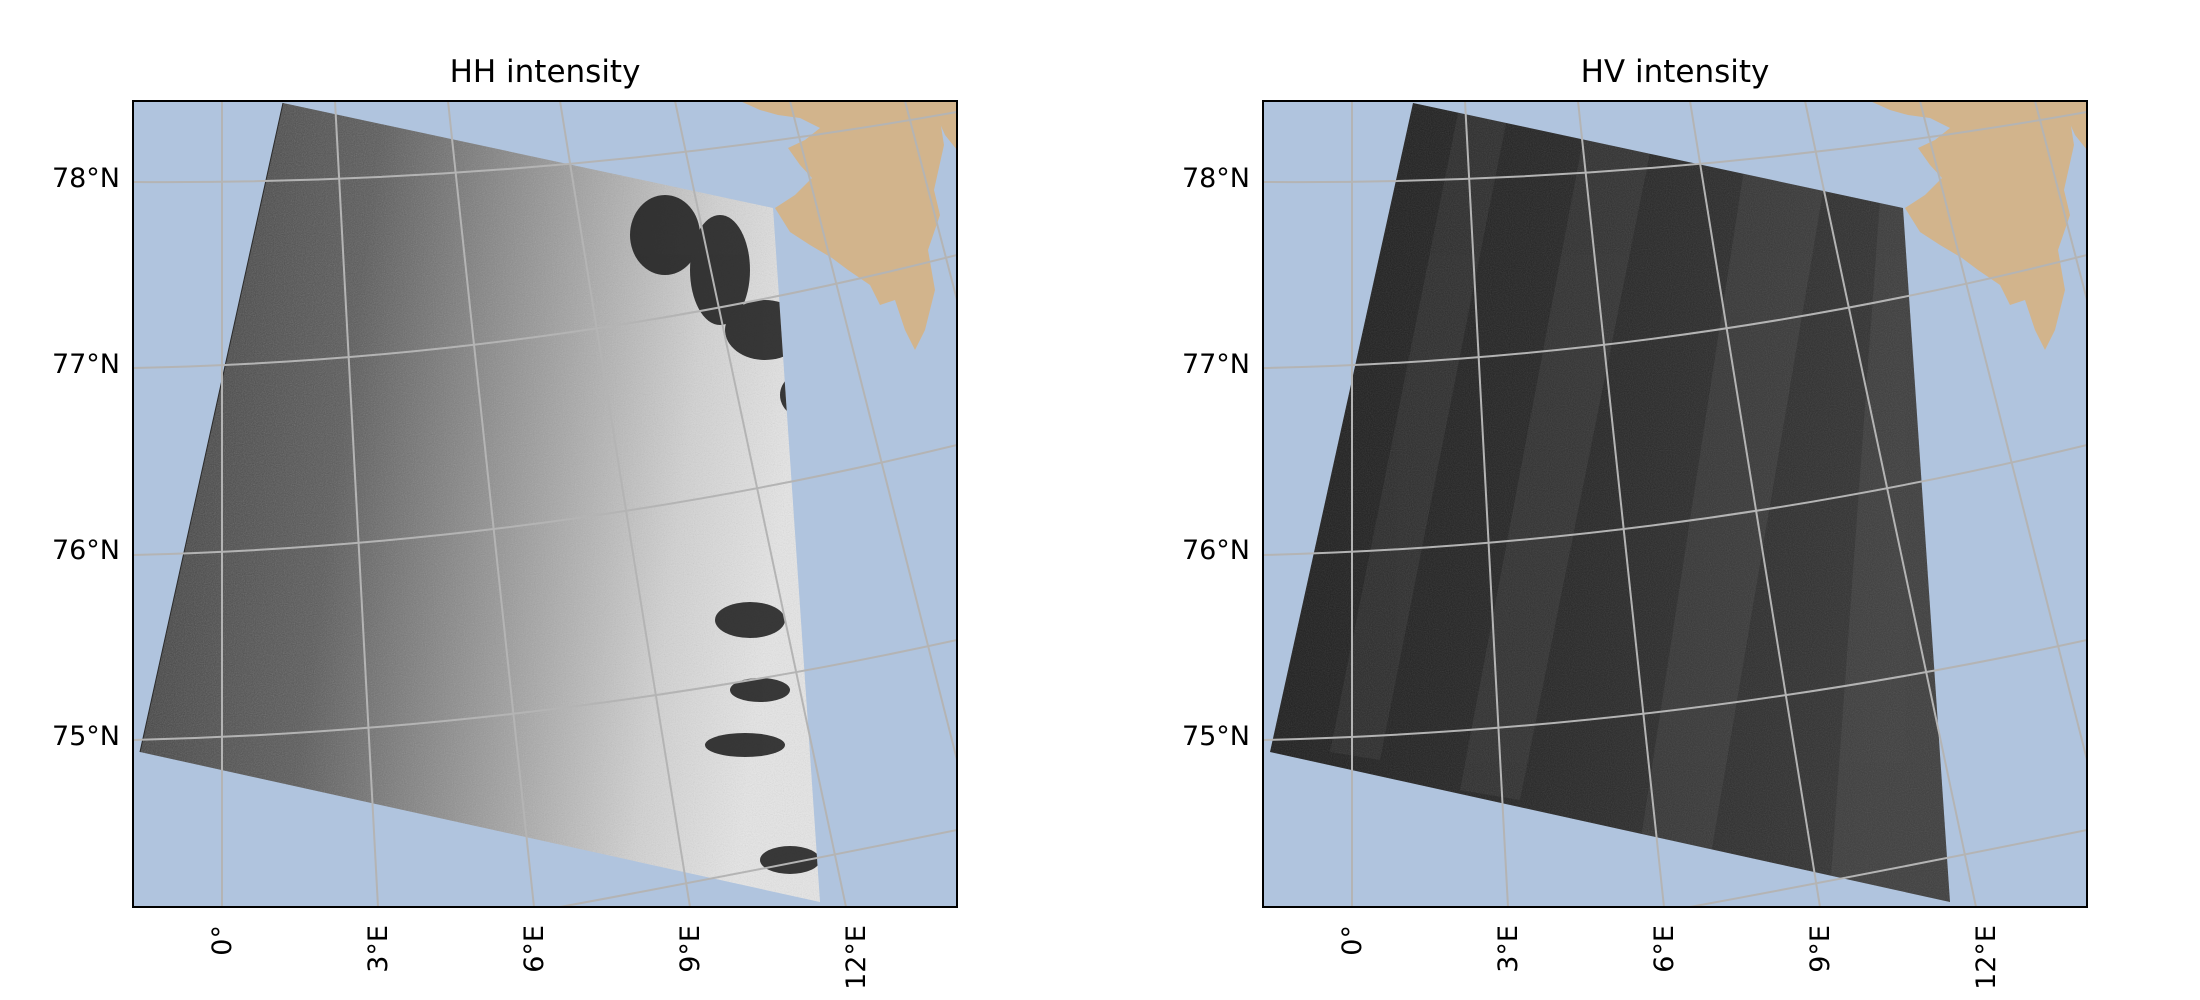  What do you see at coordinates (86, 457) in the screenshot?
I see `lat-labels-hh: 78°N 77°N 76°N 75°N` at bounding box center [86, 457].